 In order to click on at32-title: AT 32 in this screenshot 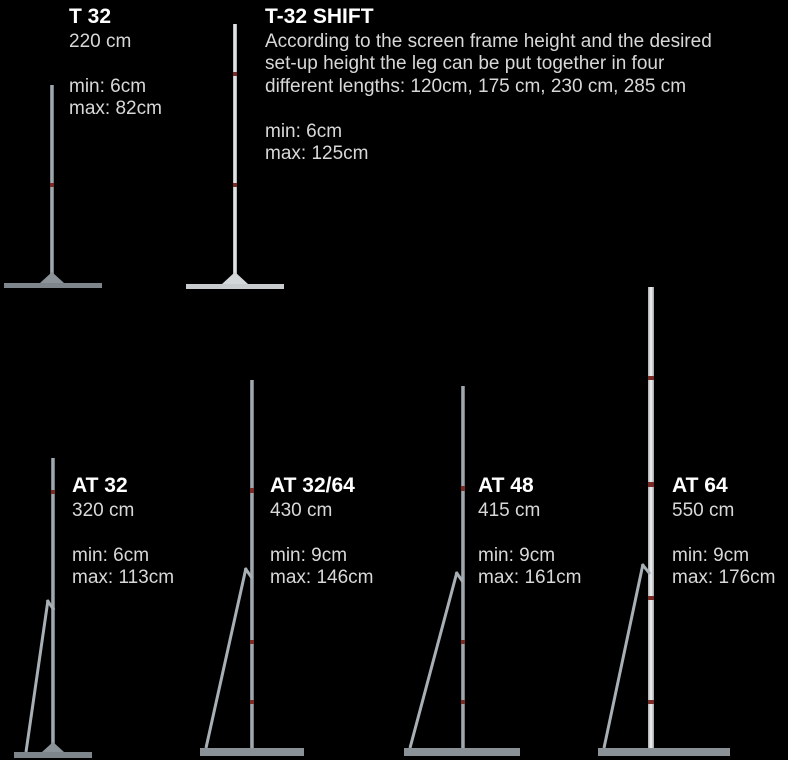, I will do `click(100, 485)`.